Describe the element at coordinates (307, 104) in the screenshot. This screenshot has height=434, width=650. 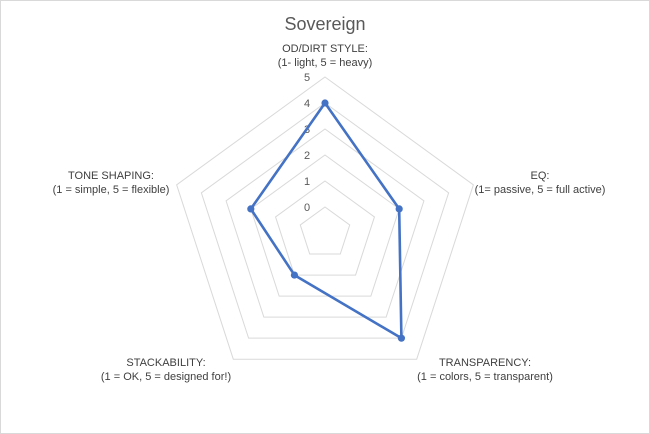
I see `tick-label: 4` at that location.